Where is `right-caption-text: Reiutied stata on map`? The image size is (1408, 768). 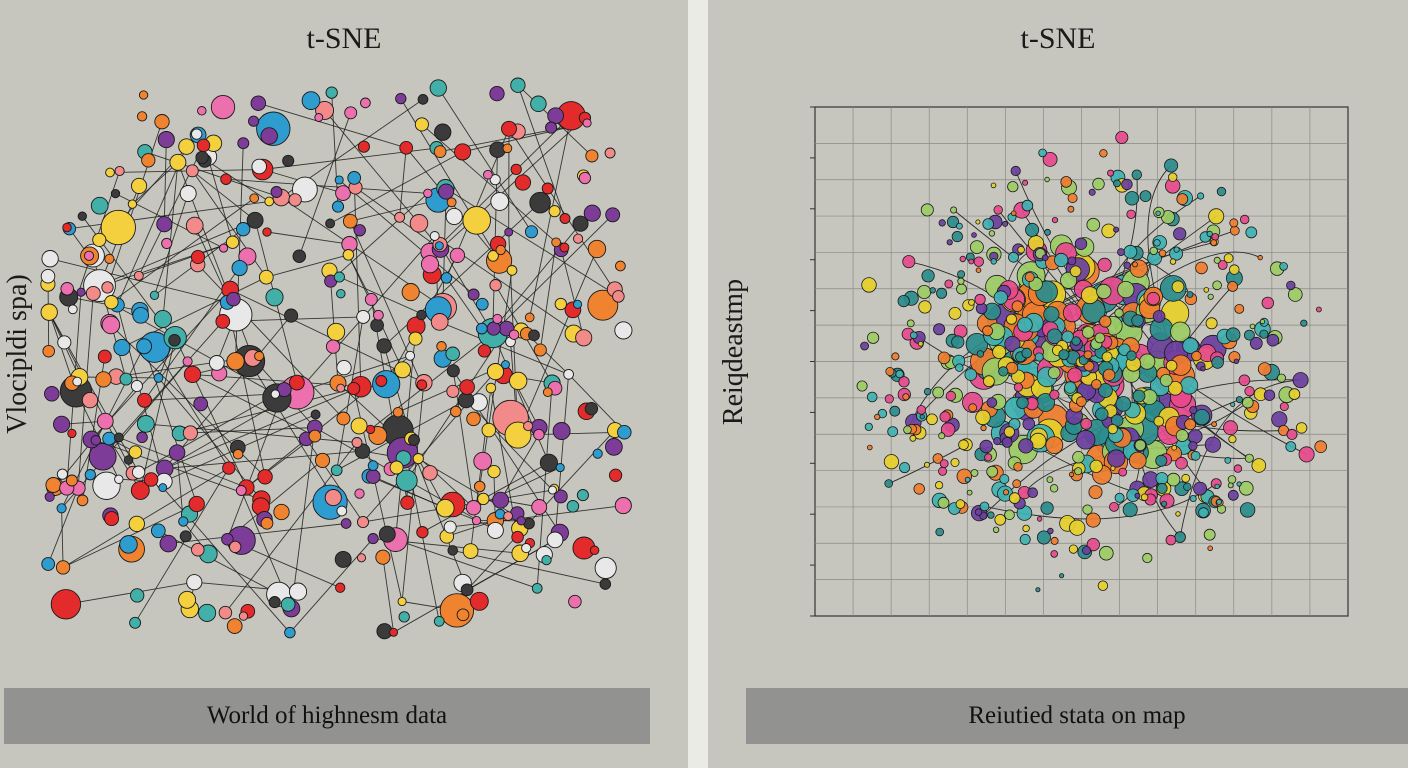
right-caption-text: Reiutied stata on map is located at coordinates (1077, 715).